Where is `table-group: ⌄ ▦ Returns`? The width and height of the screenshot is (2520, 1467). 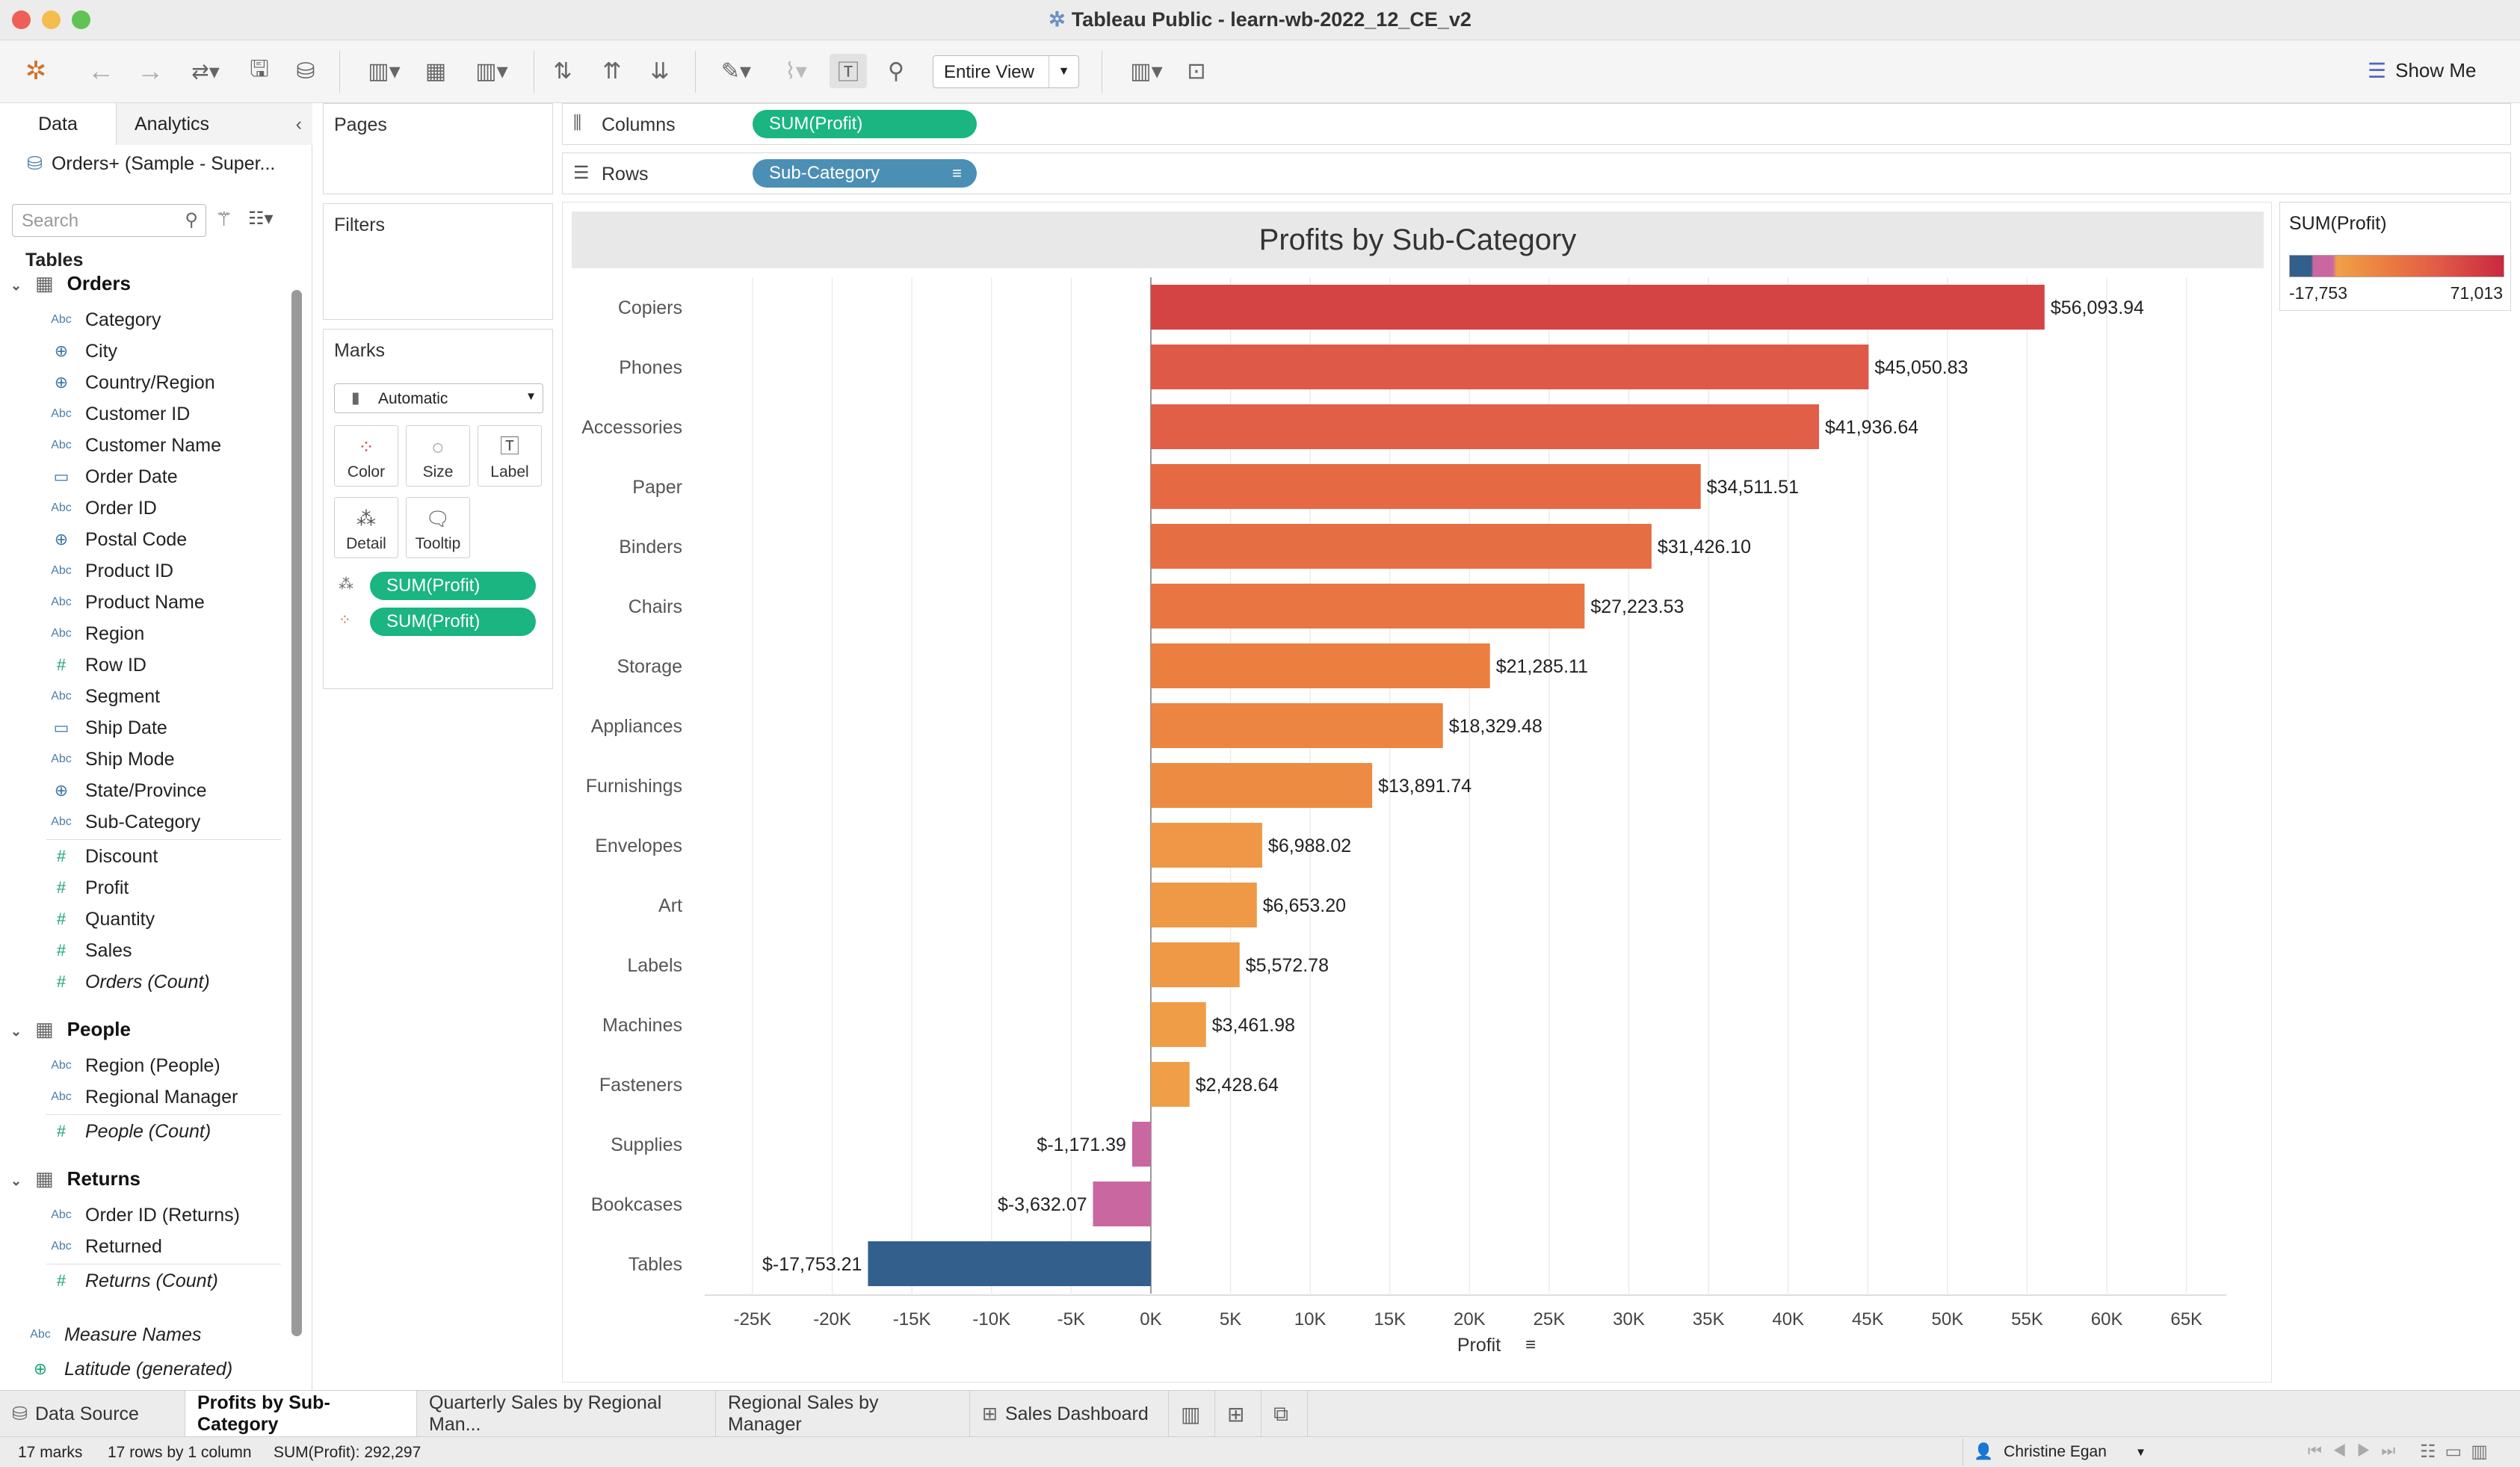 table-group: ⌄ ▦ Returns is located at coordinates (75, 1178).